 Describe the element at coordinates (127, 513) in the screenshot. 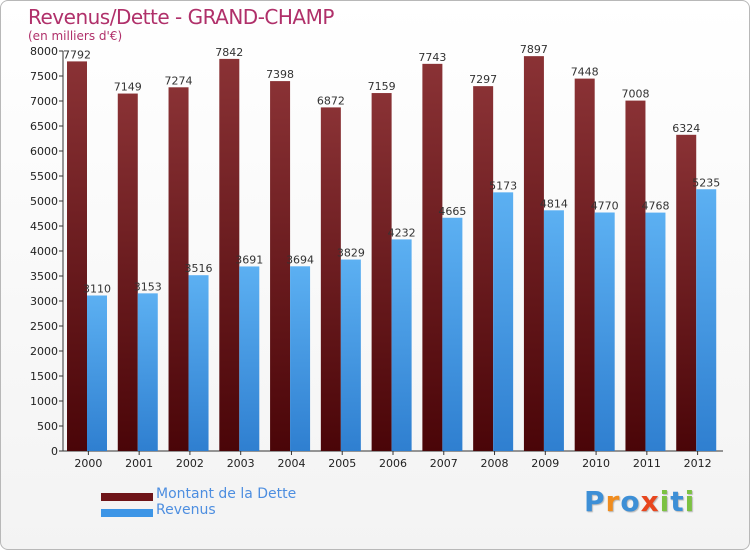

I see `legend-swatch-revenus` at that location.